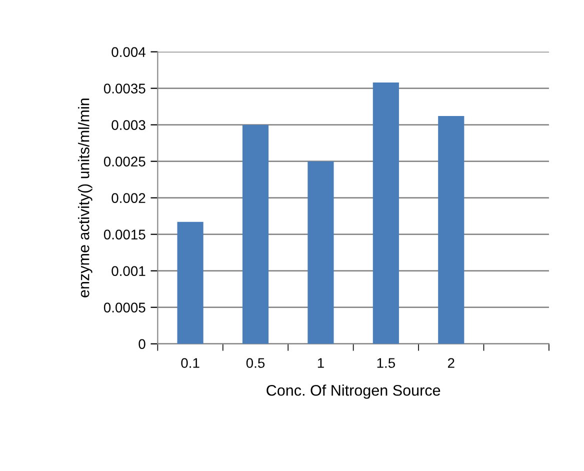 The height and width of the screenshot is (471, 584). Describe the element at coordinates (129, 52) in the screenshot. I see `y-tick-label: 0.004` at that location.